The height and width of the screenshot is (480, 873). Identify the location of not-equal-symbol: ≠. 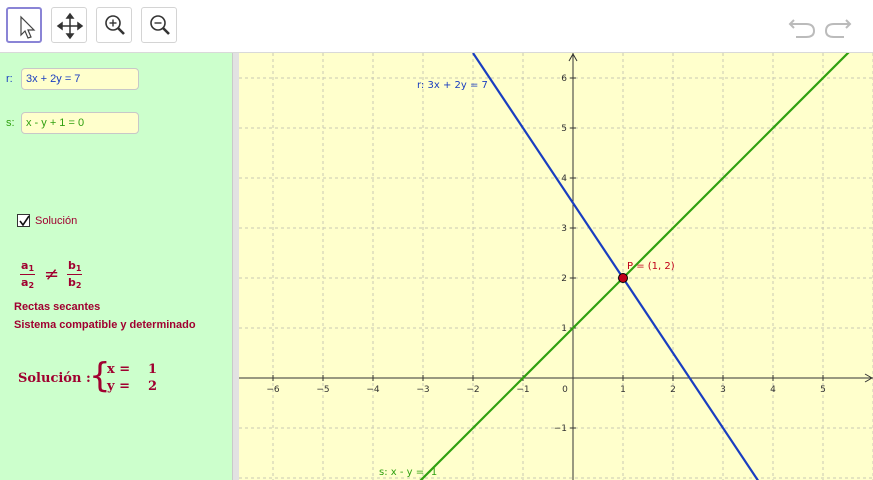
(52, 274).